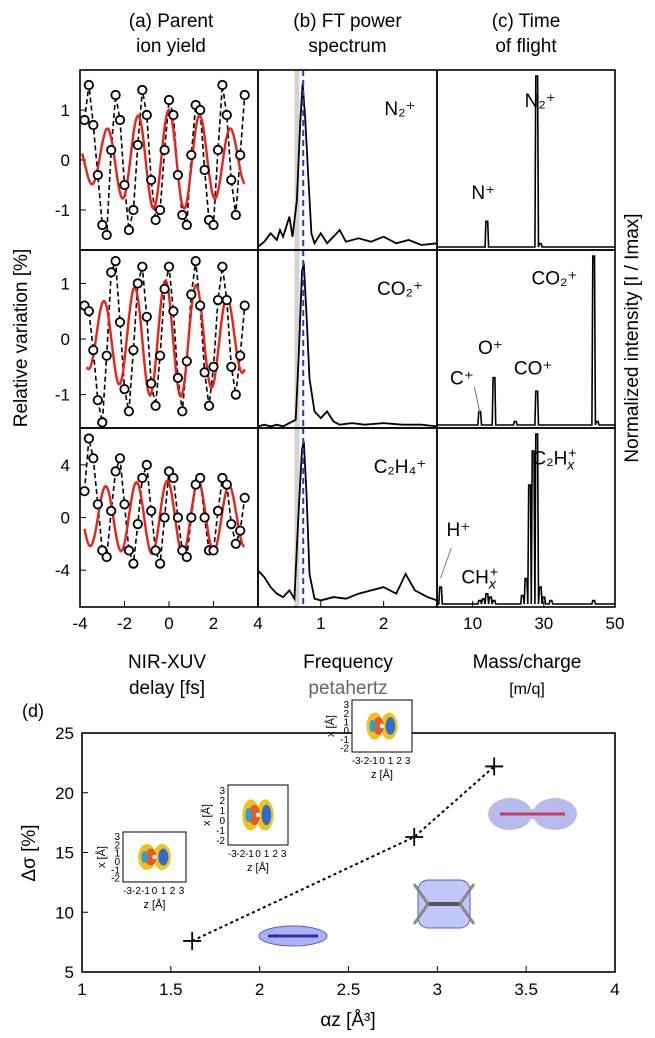 This screenshot has width=655, height=1038. I want to click on x-tick-label: 50, so click(615, 623).